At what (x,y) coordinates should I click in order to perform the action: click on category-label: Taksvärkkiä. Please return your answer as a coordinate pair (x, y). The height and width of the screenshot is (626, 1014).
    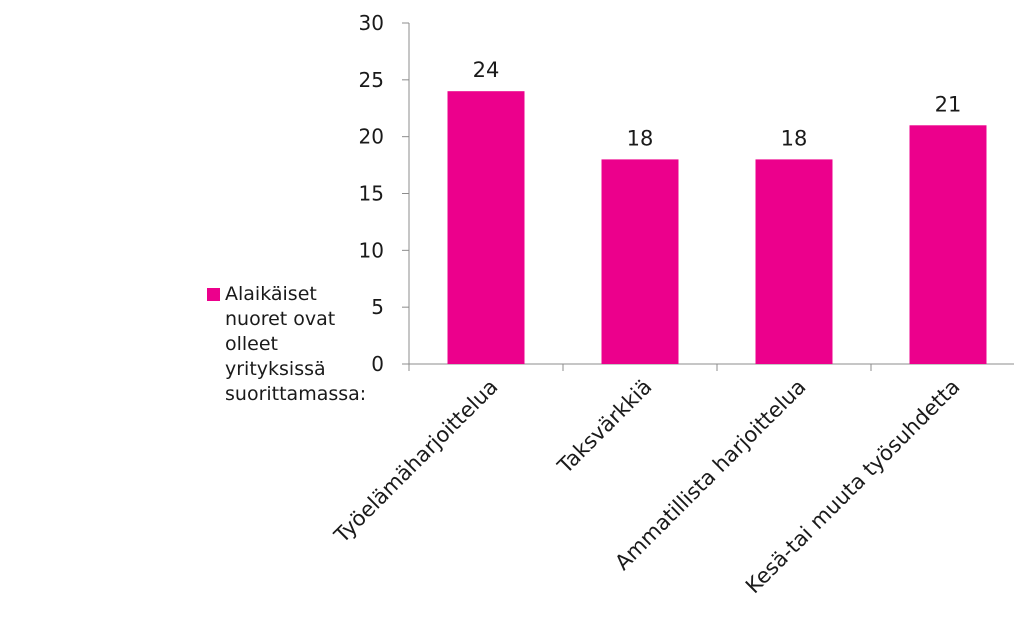
    Looking at the image, I should click on (604, 427).